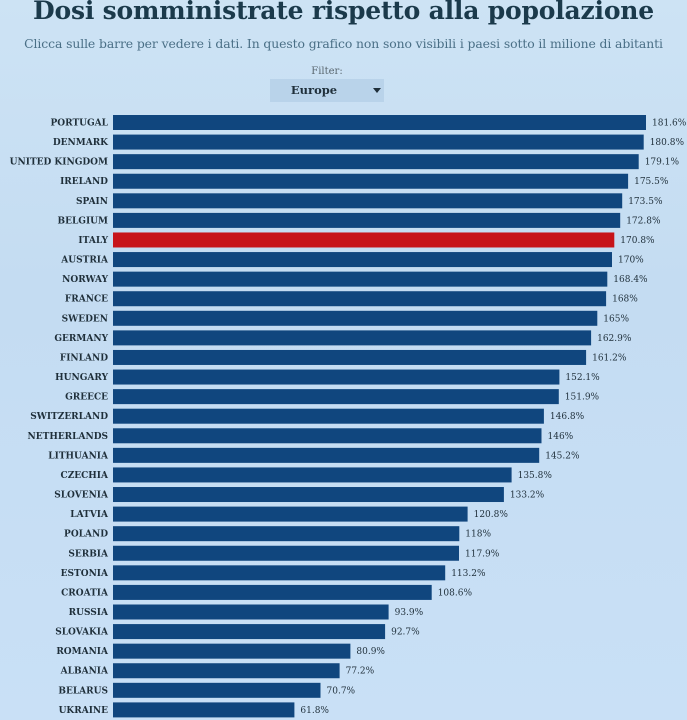 Image resolution: width=687 pixels, height=720 pixels. What do you see at coordinates (328, 416) in the screenshot?
I see `bar-switzerland` at bounding box center [328, 416].